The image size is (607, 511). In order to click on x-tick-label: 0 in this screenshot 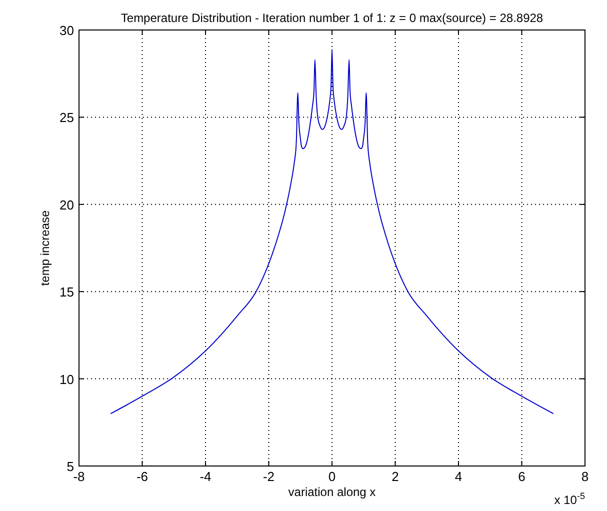, I will do `click(332, 476)`.